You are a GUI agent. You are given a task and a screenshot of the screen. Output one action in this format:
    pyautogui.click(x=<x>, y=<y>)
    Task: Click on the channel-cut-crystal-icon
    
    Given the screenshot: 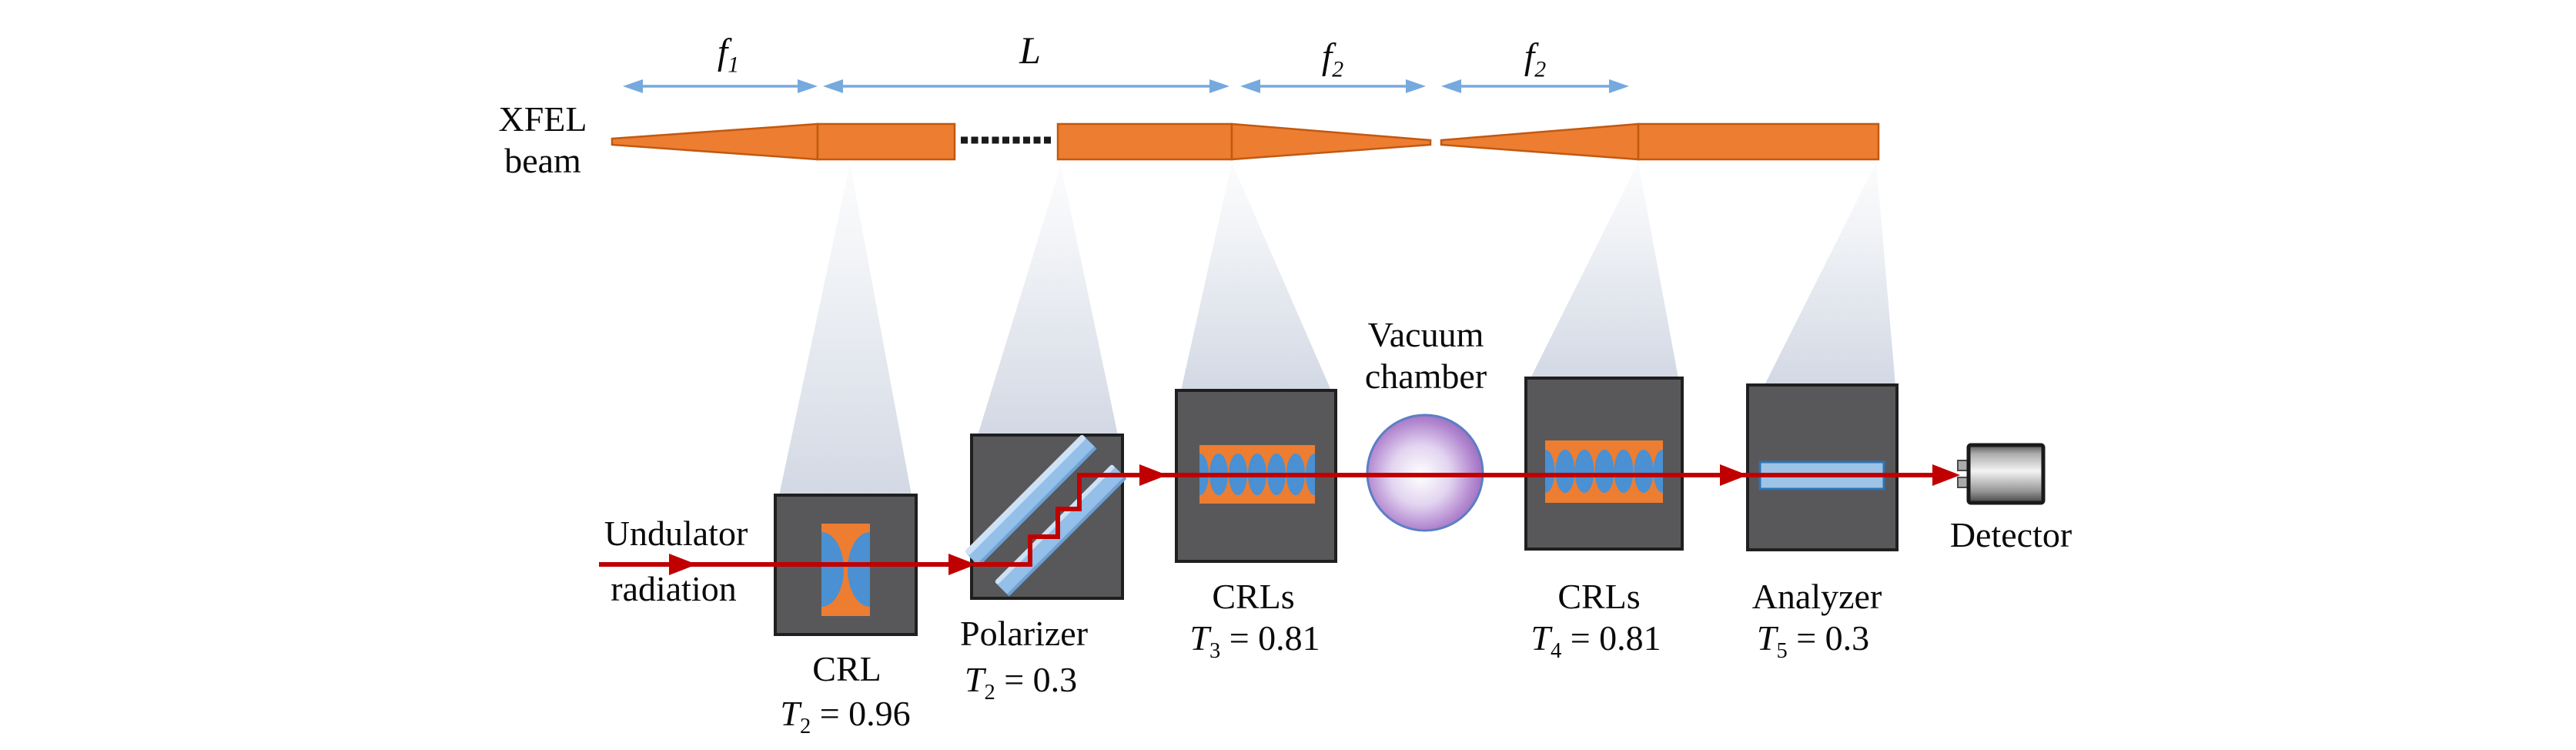 What is the action you would take?
    pyautogui.click(x=1046, y=515)
    